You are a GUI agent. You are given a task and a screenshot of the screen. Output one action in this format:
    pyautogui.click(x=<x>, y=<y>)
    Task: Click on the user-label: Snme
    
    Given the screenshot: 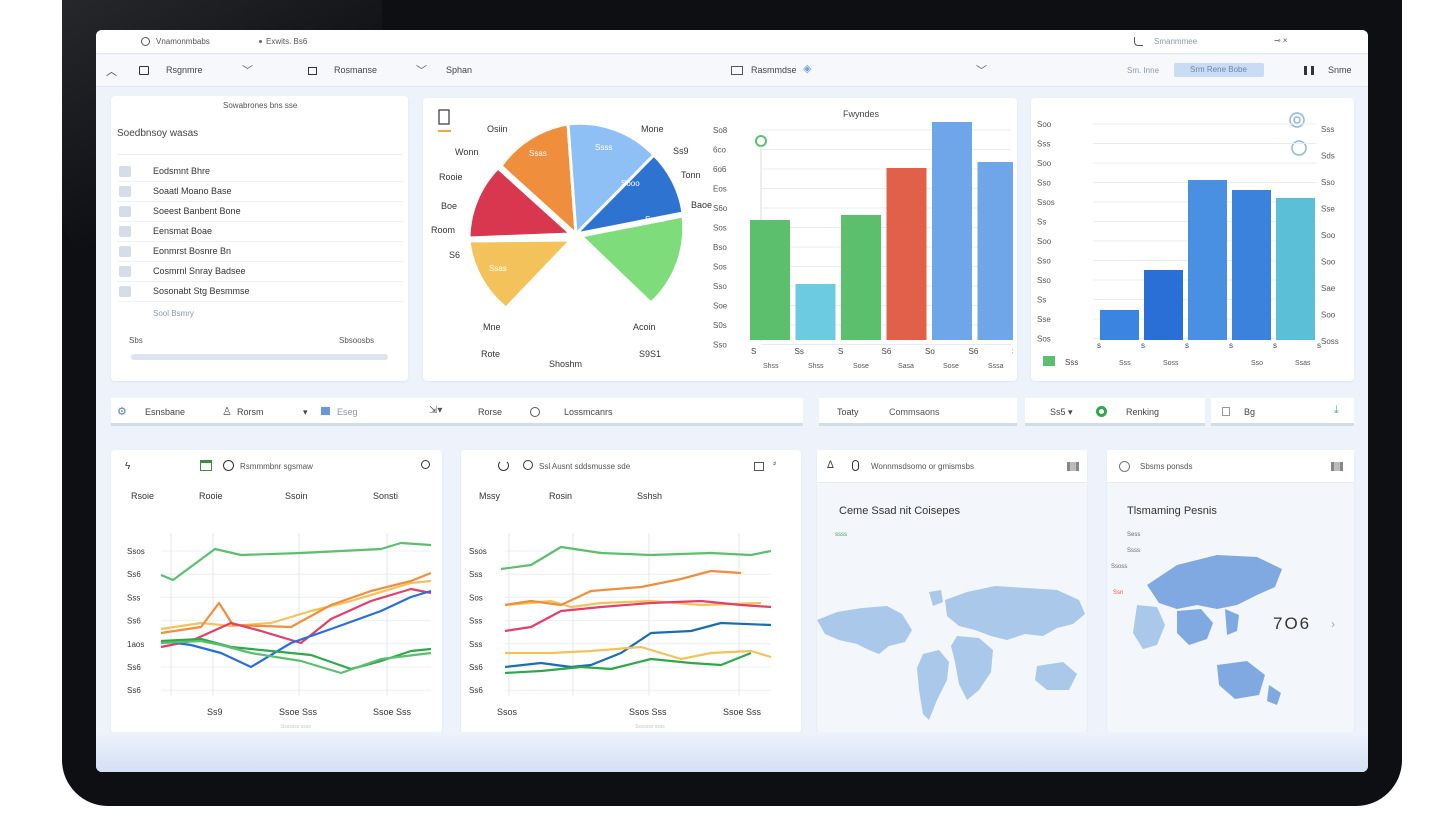 What is the action you would take?
    pyautogui.click(x=1340, y=70)
    